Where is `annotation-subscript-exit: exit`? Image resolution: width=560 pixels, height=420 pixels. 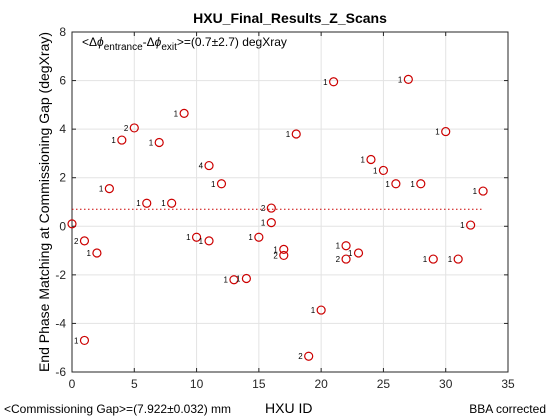 annotation-subscript-exit: exit is located at coordinates (169, 47).